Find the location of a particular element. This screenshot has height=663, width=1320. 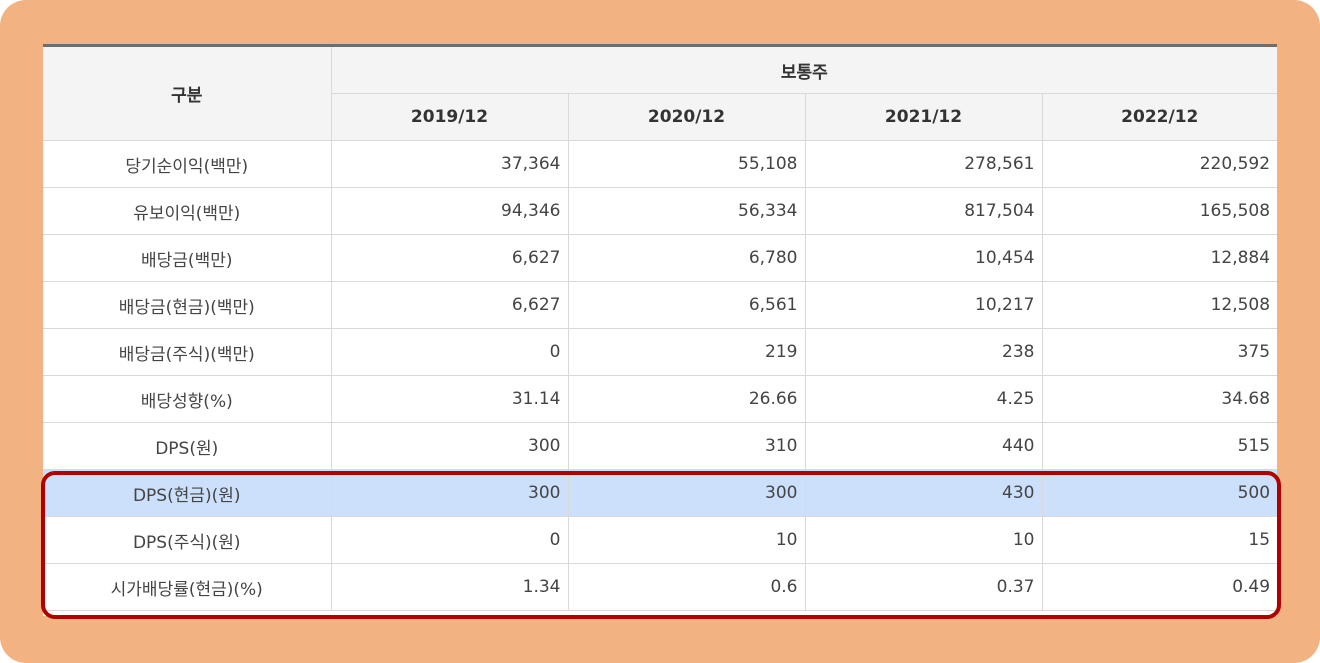

table-cell: 1.34 is located at coordinates (449, 587).